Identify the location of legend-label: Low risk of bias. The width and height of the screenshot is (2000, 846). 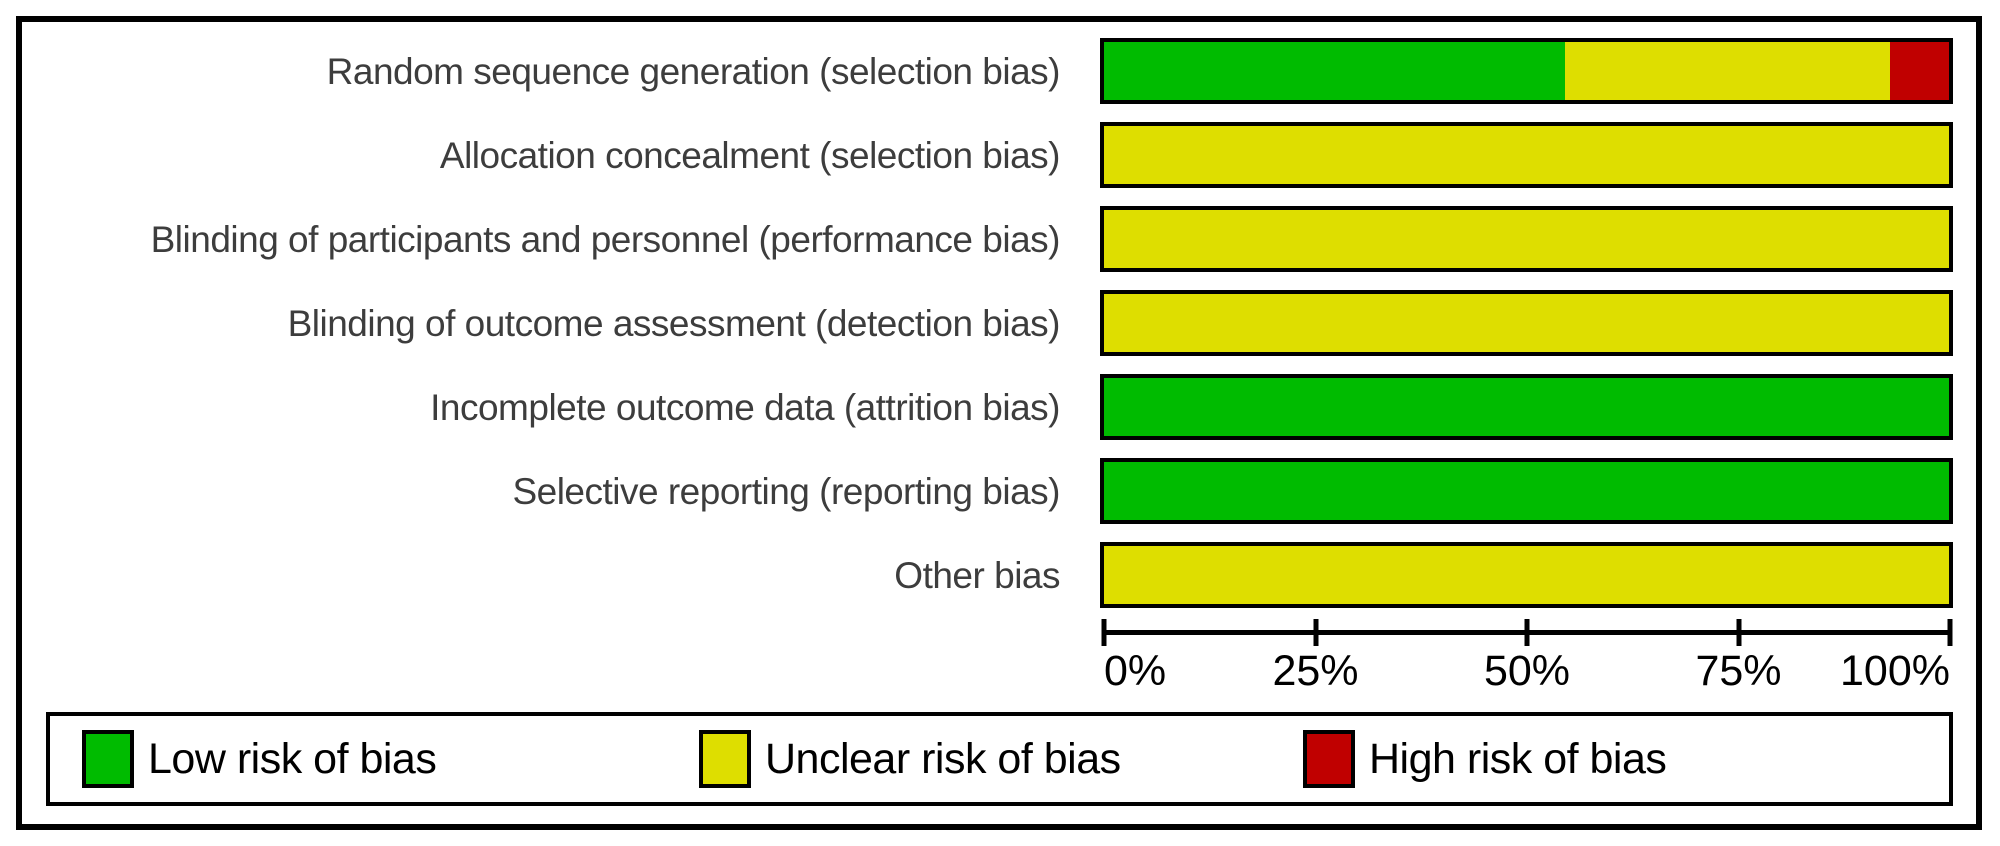
(292, 758).